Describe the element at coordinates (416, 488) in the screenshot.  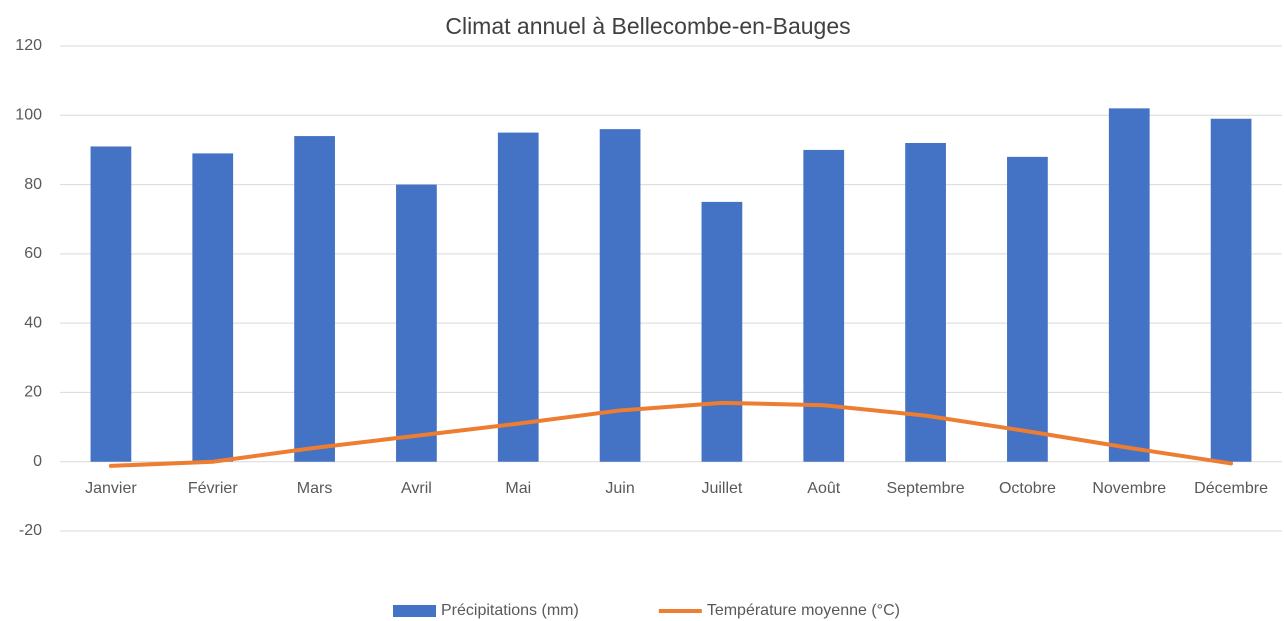
I see `x-tick-label: Avril` at that location.